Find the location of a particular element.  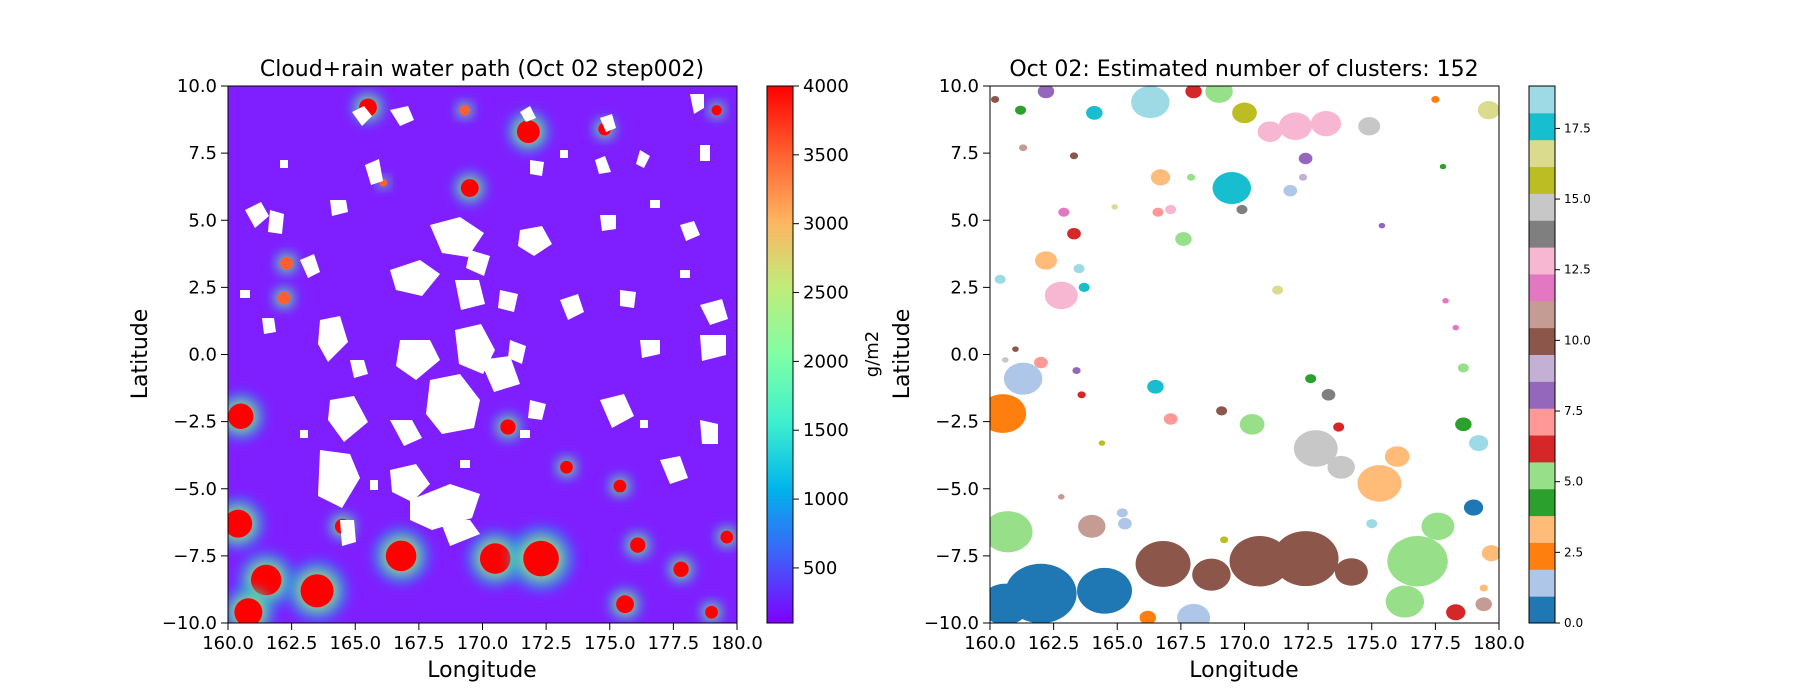

right-x-tick-label: 160.0 is located at coordinates (990, 643).